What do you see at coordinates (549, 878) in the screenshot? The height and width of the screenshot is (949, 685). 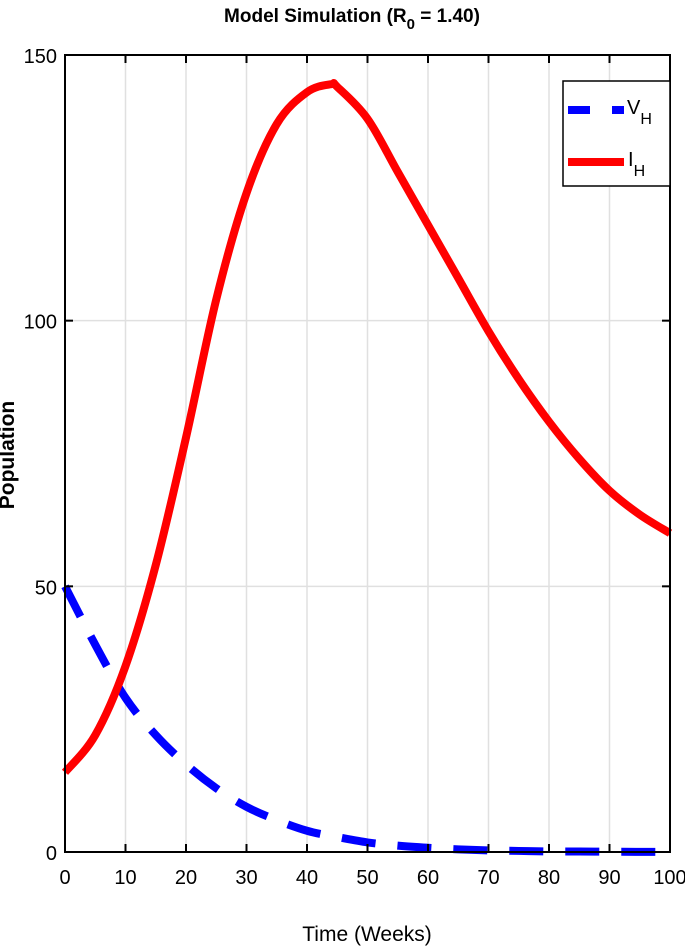 I see `x-tick-label: 80` at bounding box center [549, 878].